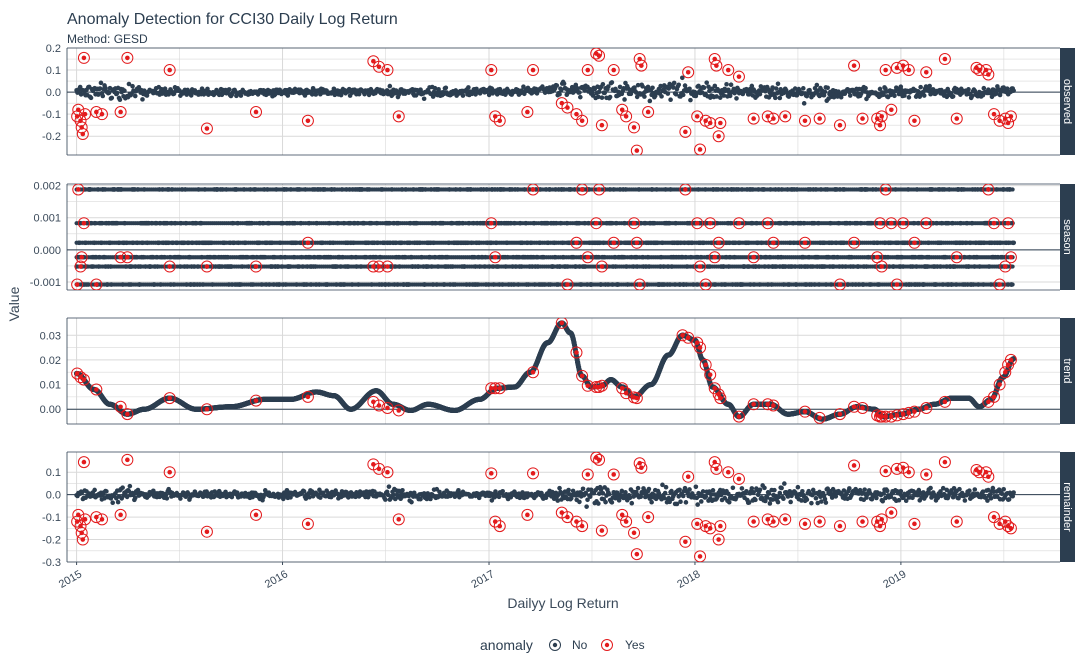  I want to click on y-tick-label: -0.2, so click(51, 137).